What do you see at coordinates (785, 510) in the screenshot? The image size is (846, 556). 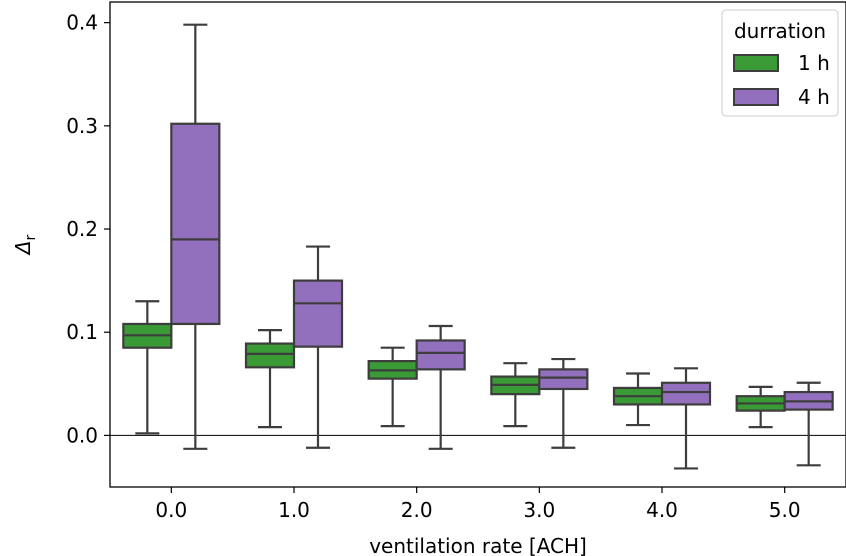 I see `x-tick-label: 5.0` at bounding box center [785, 510].